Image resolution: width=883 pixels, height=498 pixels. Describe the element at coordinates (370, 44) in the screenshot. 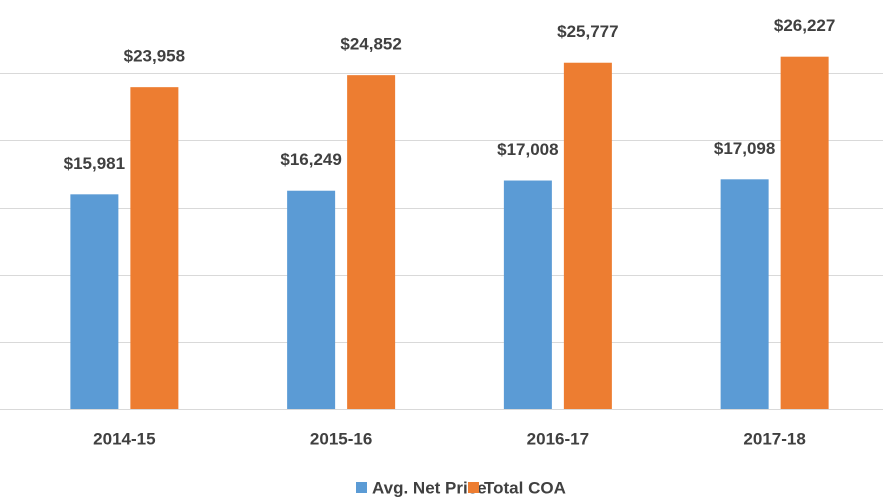

I see `data-label: $24,852` at that location.